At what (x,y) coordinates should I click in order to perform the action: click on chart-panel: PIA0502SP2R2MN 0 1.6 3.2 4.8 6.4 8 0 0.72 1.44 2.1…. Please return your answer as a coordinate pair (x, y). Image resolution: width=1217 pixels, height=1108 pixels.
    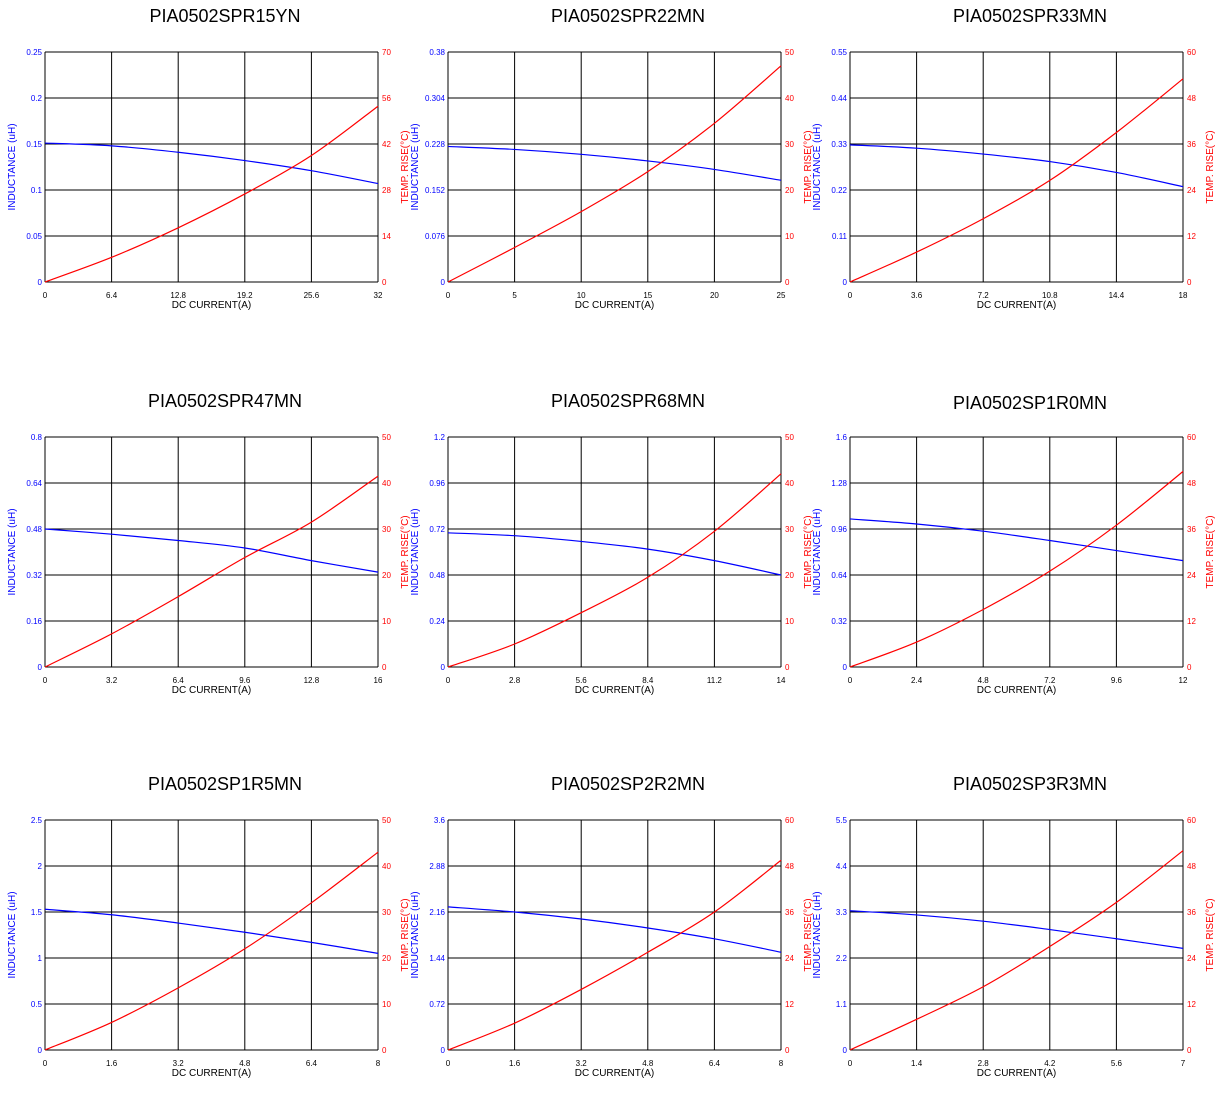
    Looking at the image, I should click on (612, 938).